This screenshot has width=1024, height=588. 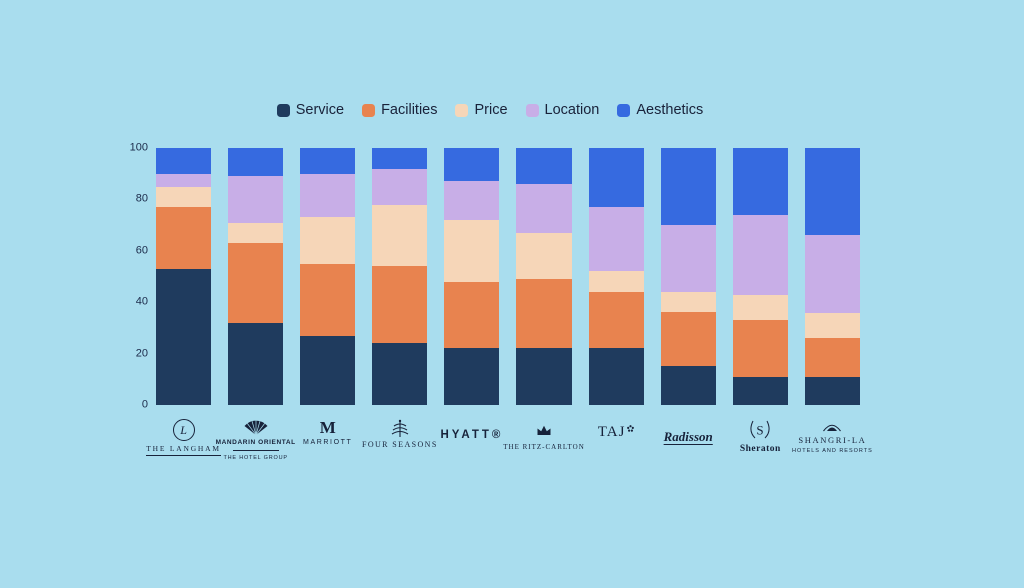 What do you see at coordinates (256, 162) in the screenshot?
I see `segment-aesthetics-mandarin-oriental` at bounding box center [256, 162].